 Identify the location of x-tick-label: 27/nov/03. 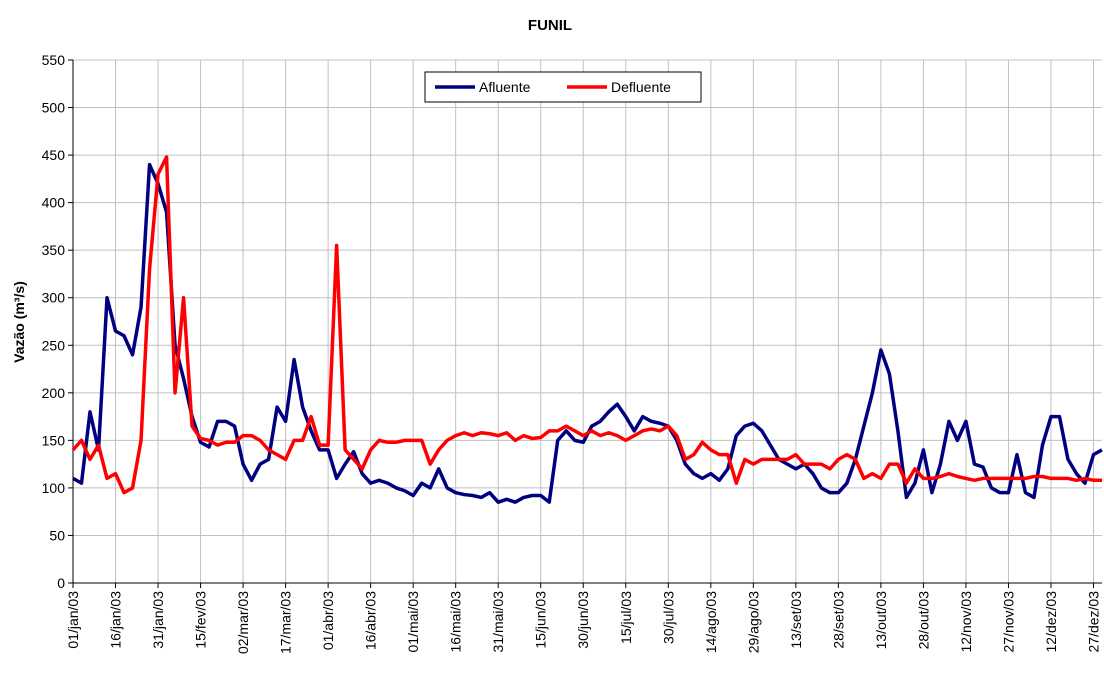
(1008, 622).